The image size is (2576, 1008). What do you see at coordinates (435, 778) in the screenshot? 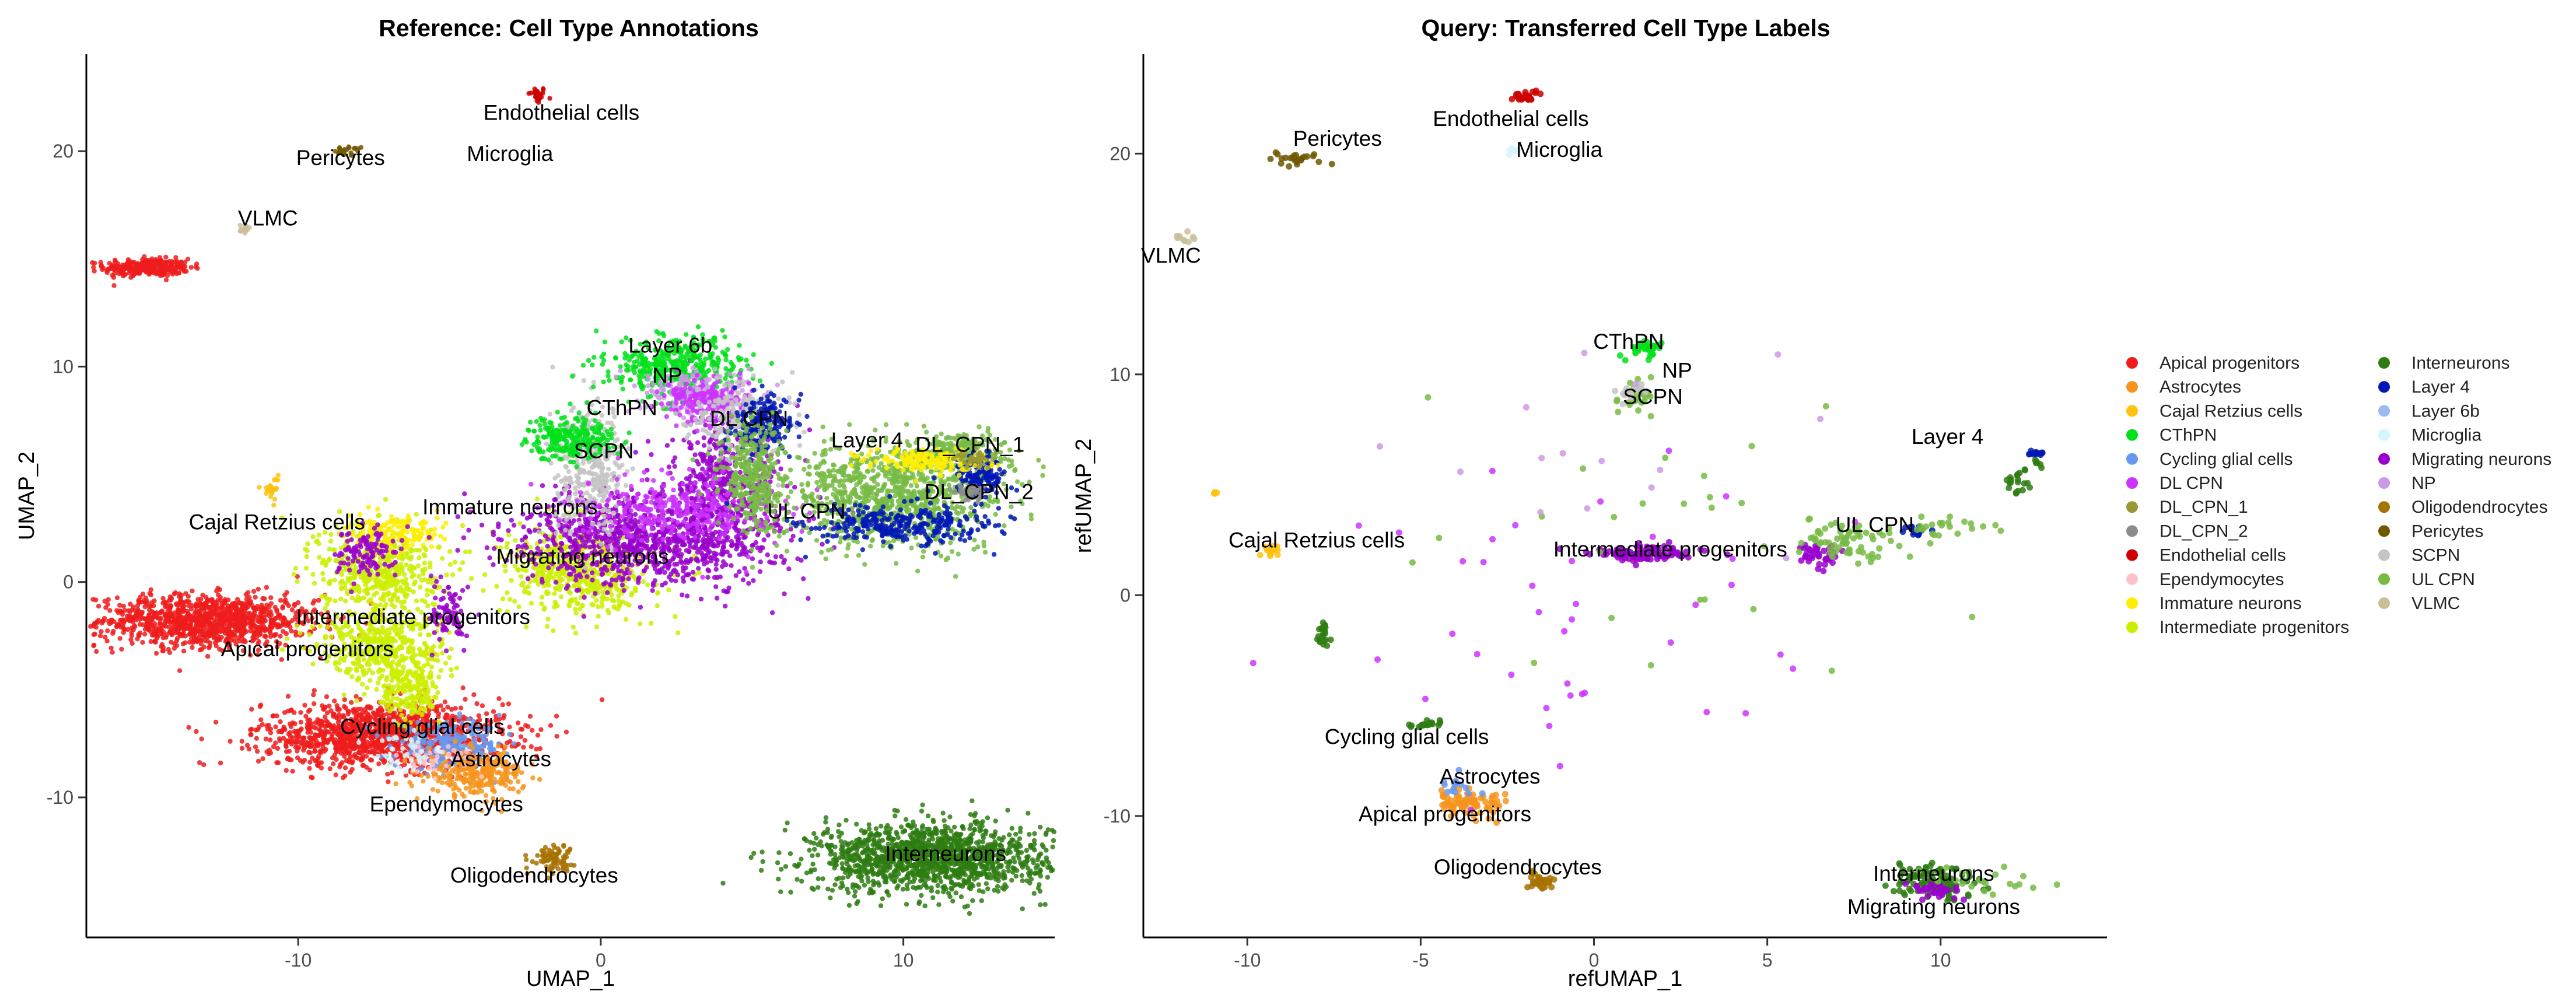
I see `point-ependymocytes` at bounding box center [435, 778].